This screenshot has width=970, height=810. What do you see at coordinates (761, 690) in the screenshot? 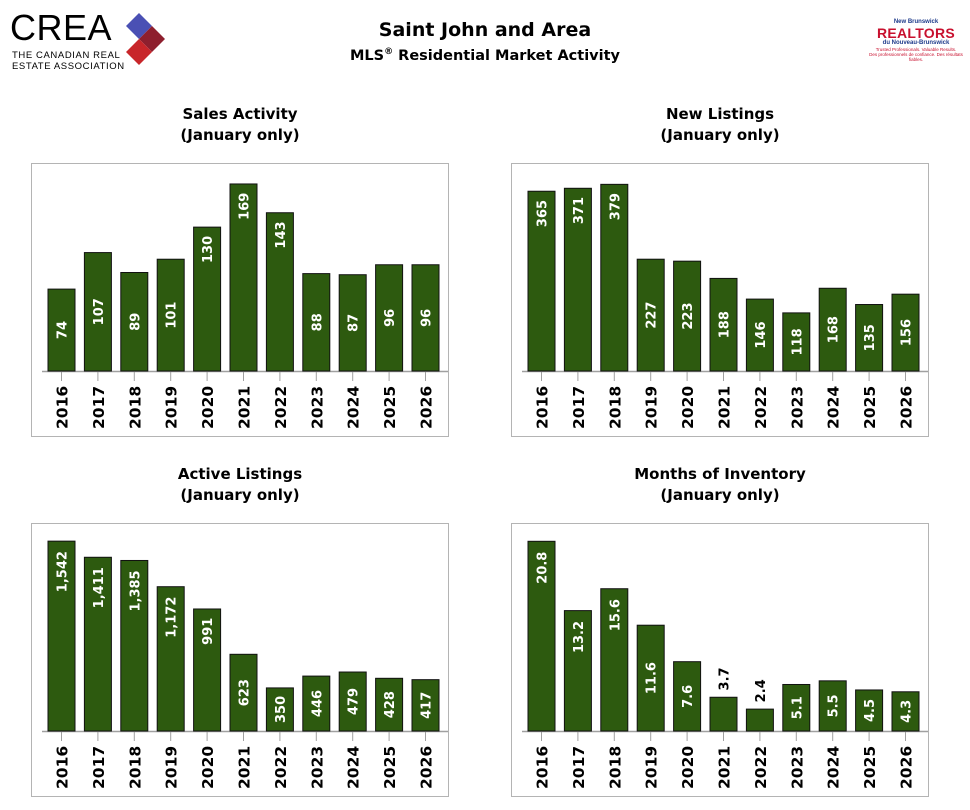
I see `bar-value-label: 2.4` at bounding box center [761, 690].